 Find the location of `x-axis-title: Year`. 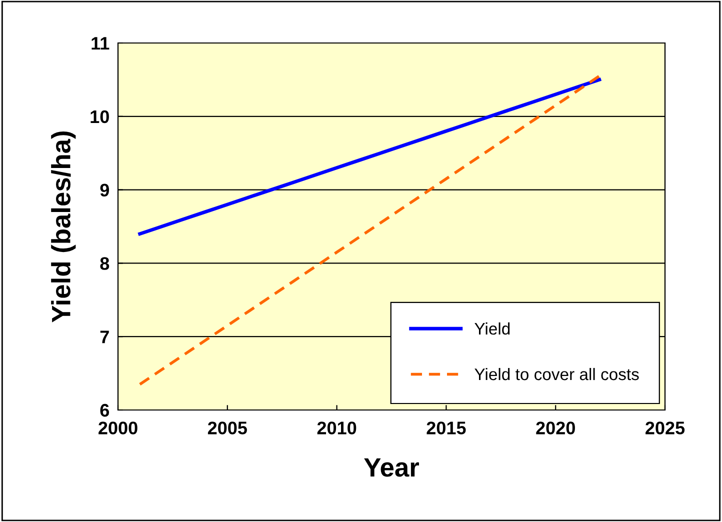

x-axis-title: Year is located at coordinates (391, 467).